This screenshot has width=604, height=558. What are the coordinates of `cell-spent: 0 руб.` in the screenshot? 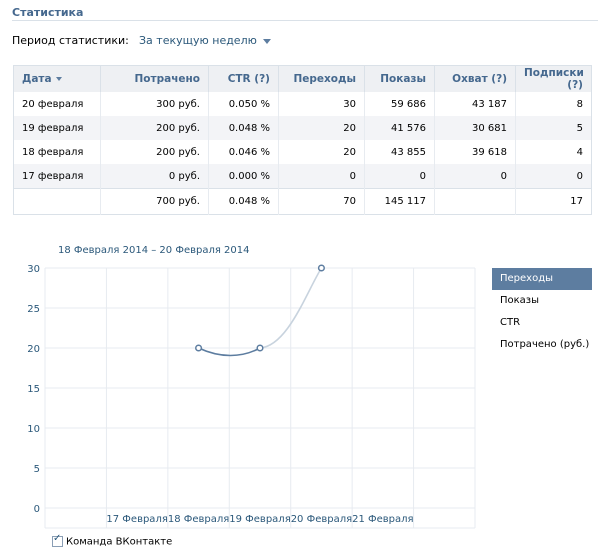 It's located at (154, 176).